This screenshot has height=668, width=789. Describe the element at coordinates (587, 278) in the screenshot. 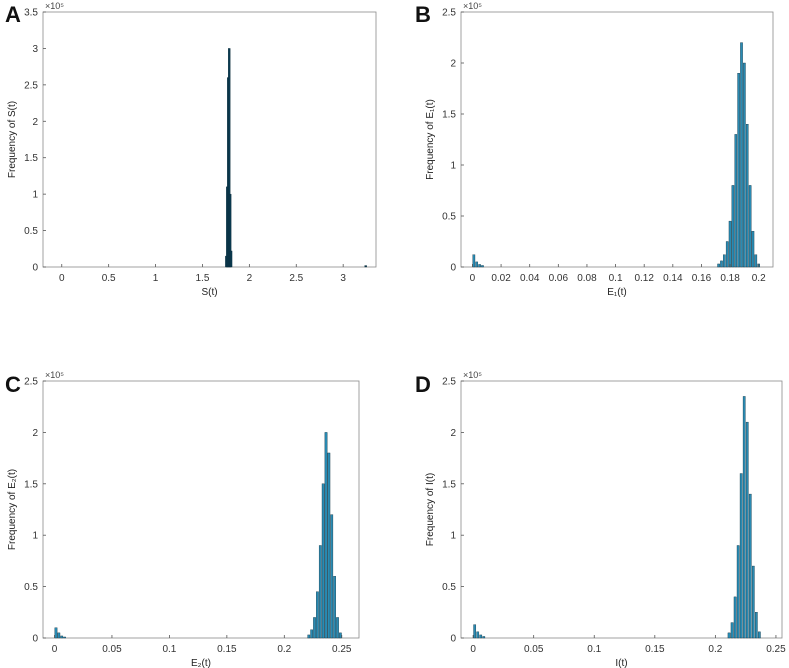

I see `x-tick-label: 0.08` at that location.